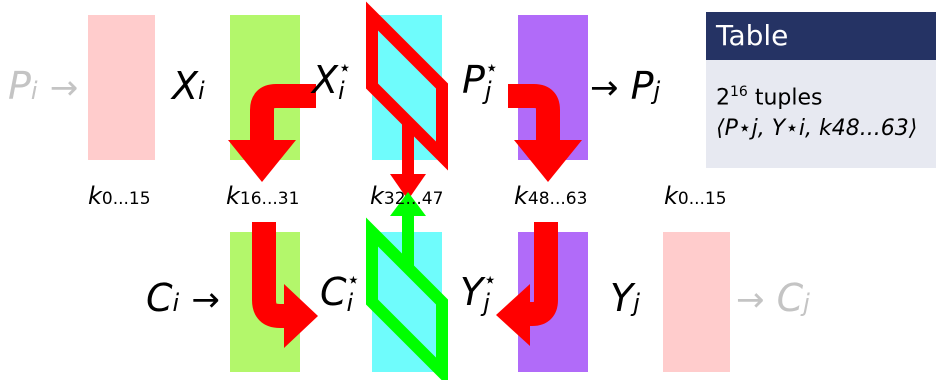 The height and width of the screenshot is (380, 936). Describe the element at coordinates (183, 298) in the screenshot. I see `label-c-i: Ci →` at that location.